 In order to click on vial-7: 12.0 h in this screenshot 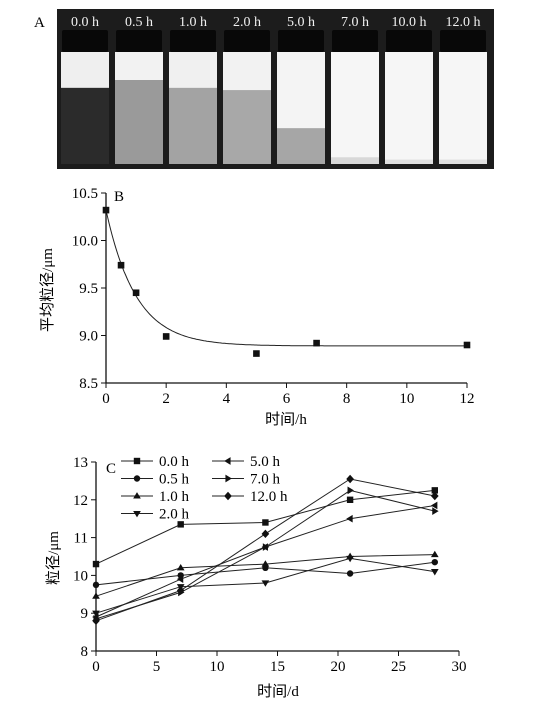, I will do `click(463, 89)`.